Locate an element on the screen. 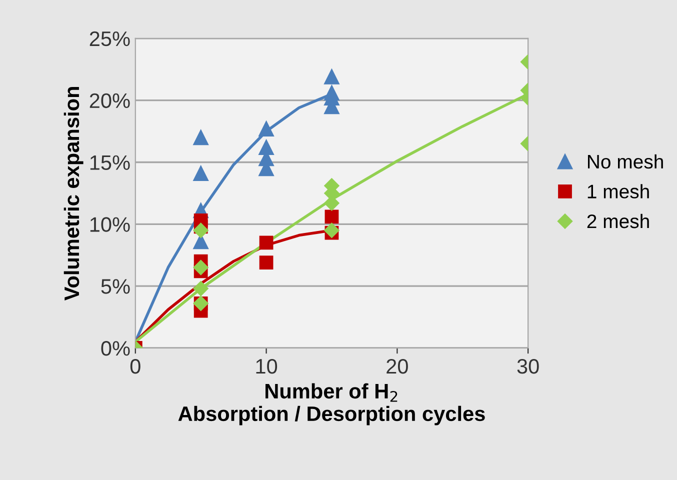 The image size is (677, 480). y-tick-label: 5% is located at coordinates (115, 286).